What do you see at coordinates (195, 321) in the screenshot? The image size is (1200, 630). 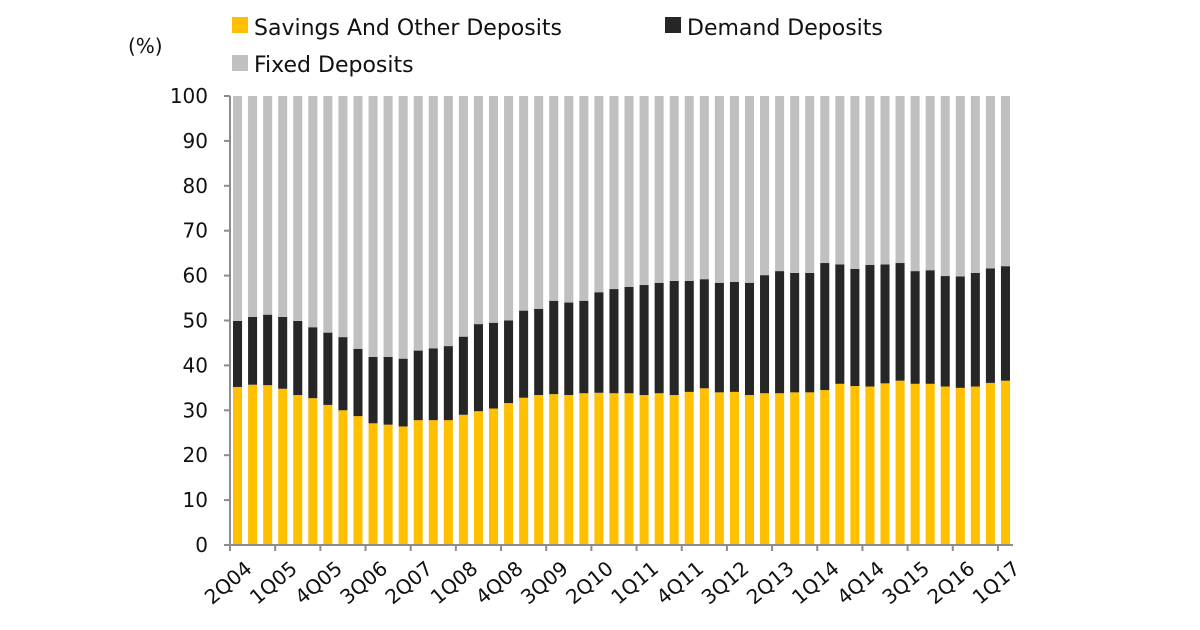 I see `y-tick-label: 50` at bounding box center [195, 321].